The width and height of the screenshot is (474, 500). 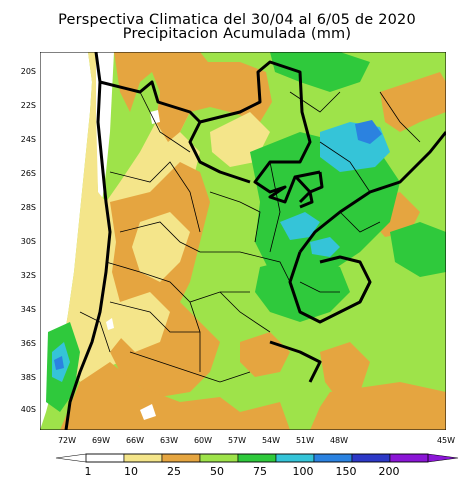 I want to click on legend-label: 25, so click(x=174, y=471).